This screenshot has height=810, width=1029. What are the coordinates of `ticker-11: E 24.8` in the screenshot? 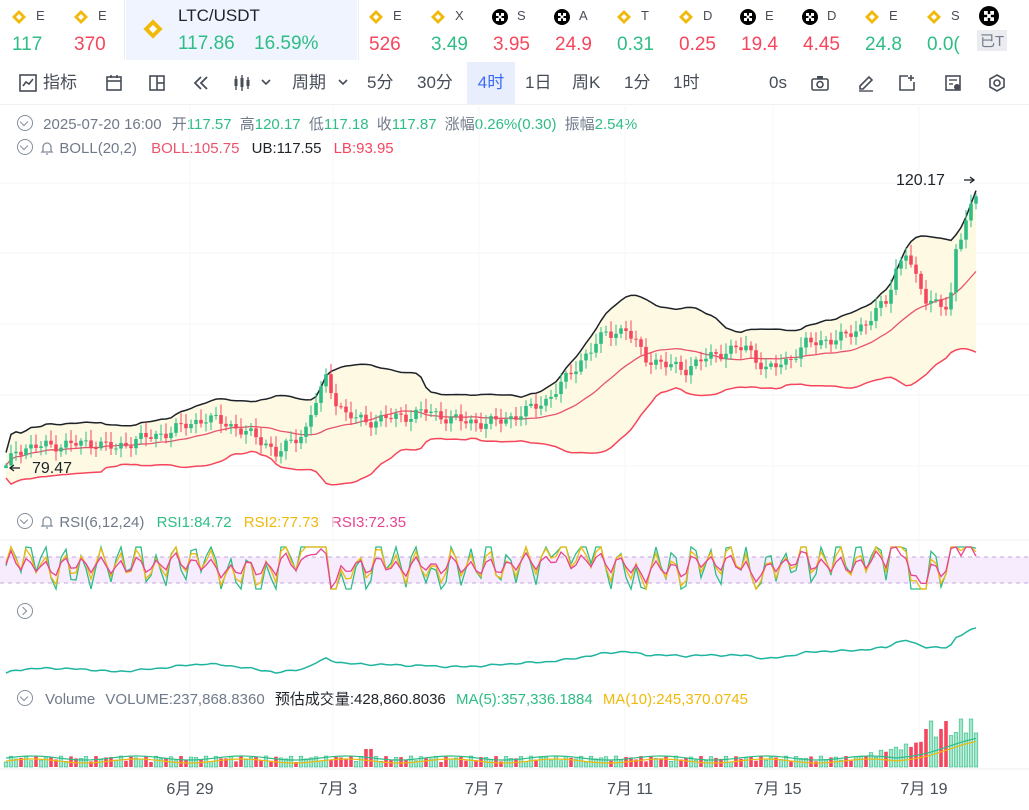 It's located at (884, 30).